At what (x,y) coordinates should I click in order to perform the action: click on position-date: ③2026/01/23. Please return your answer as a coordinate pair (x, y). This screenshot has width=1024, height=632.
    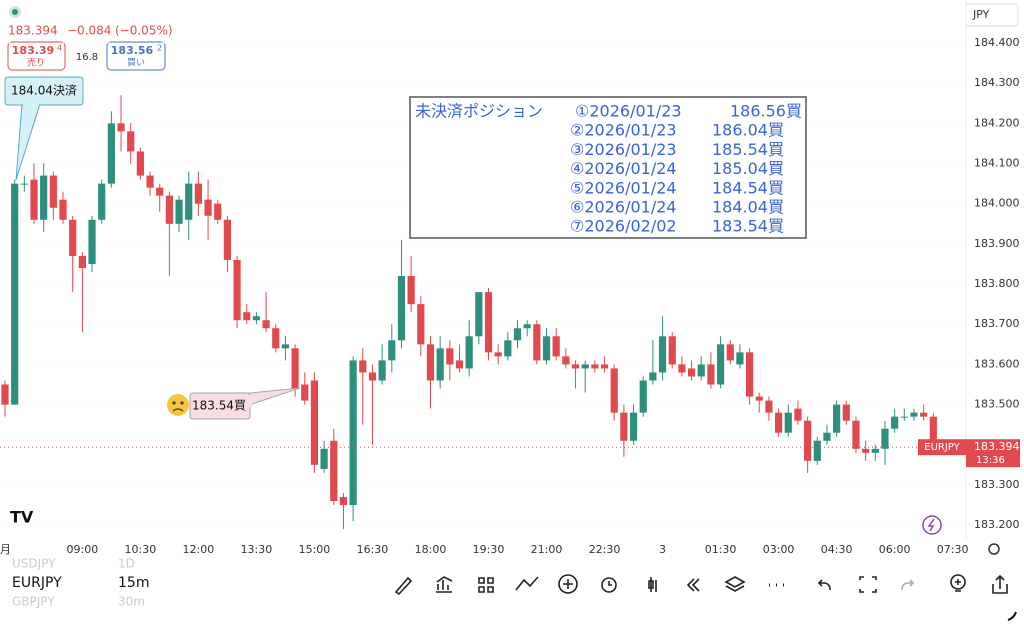
    Looking at the image, I should click on (623, 149).